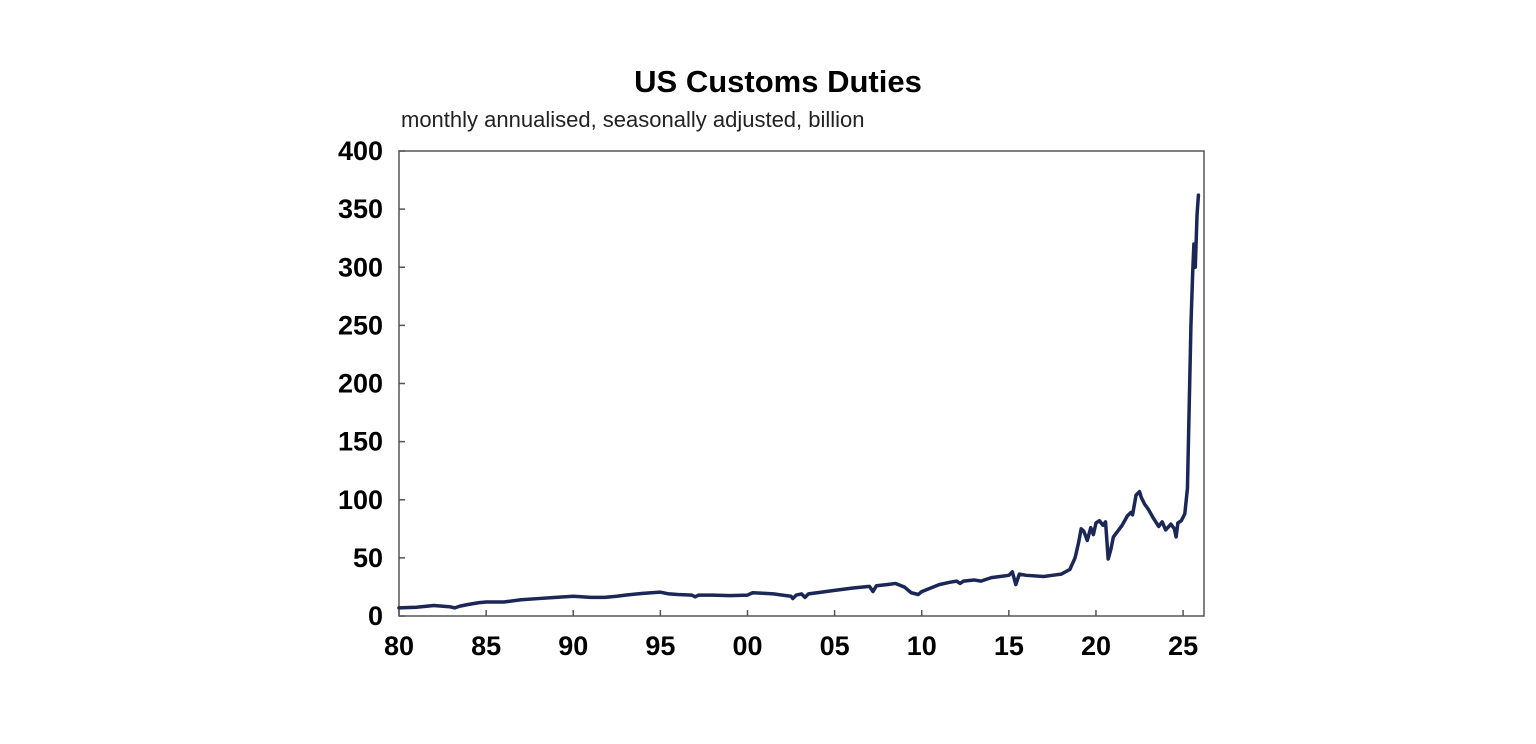 Image resolution: width=1536 pixels, height=744 pixels. What do you see at coordinates (486, 646) in the screenshot?
I see `x-tick-label: 85` at bounding box center [486, 646].